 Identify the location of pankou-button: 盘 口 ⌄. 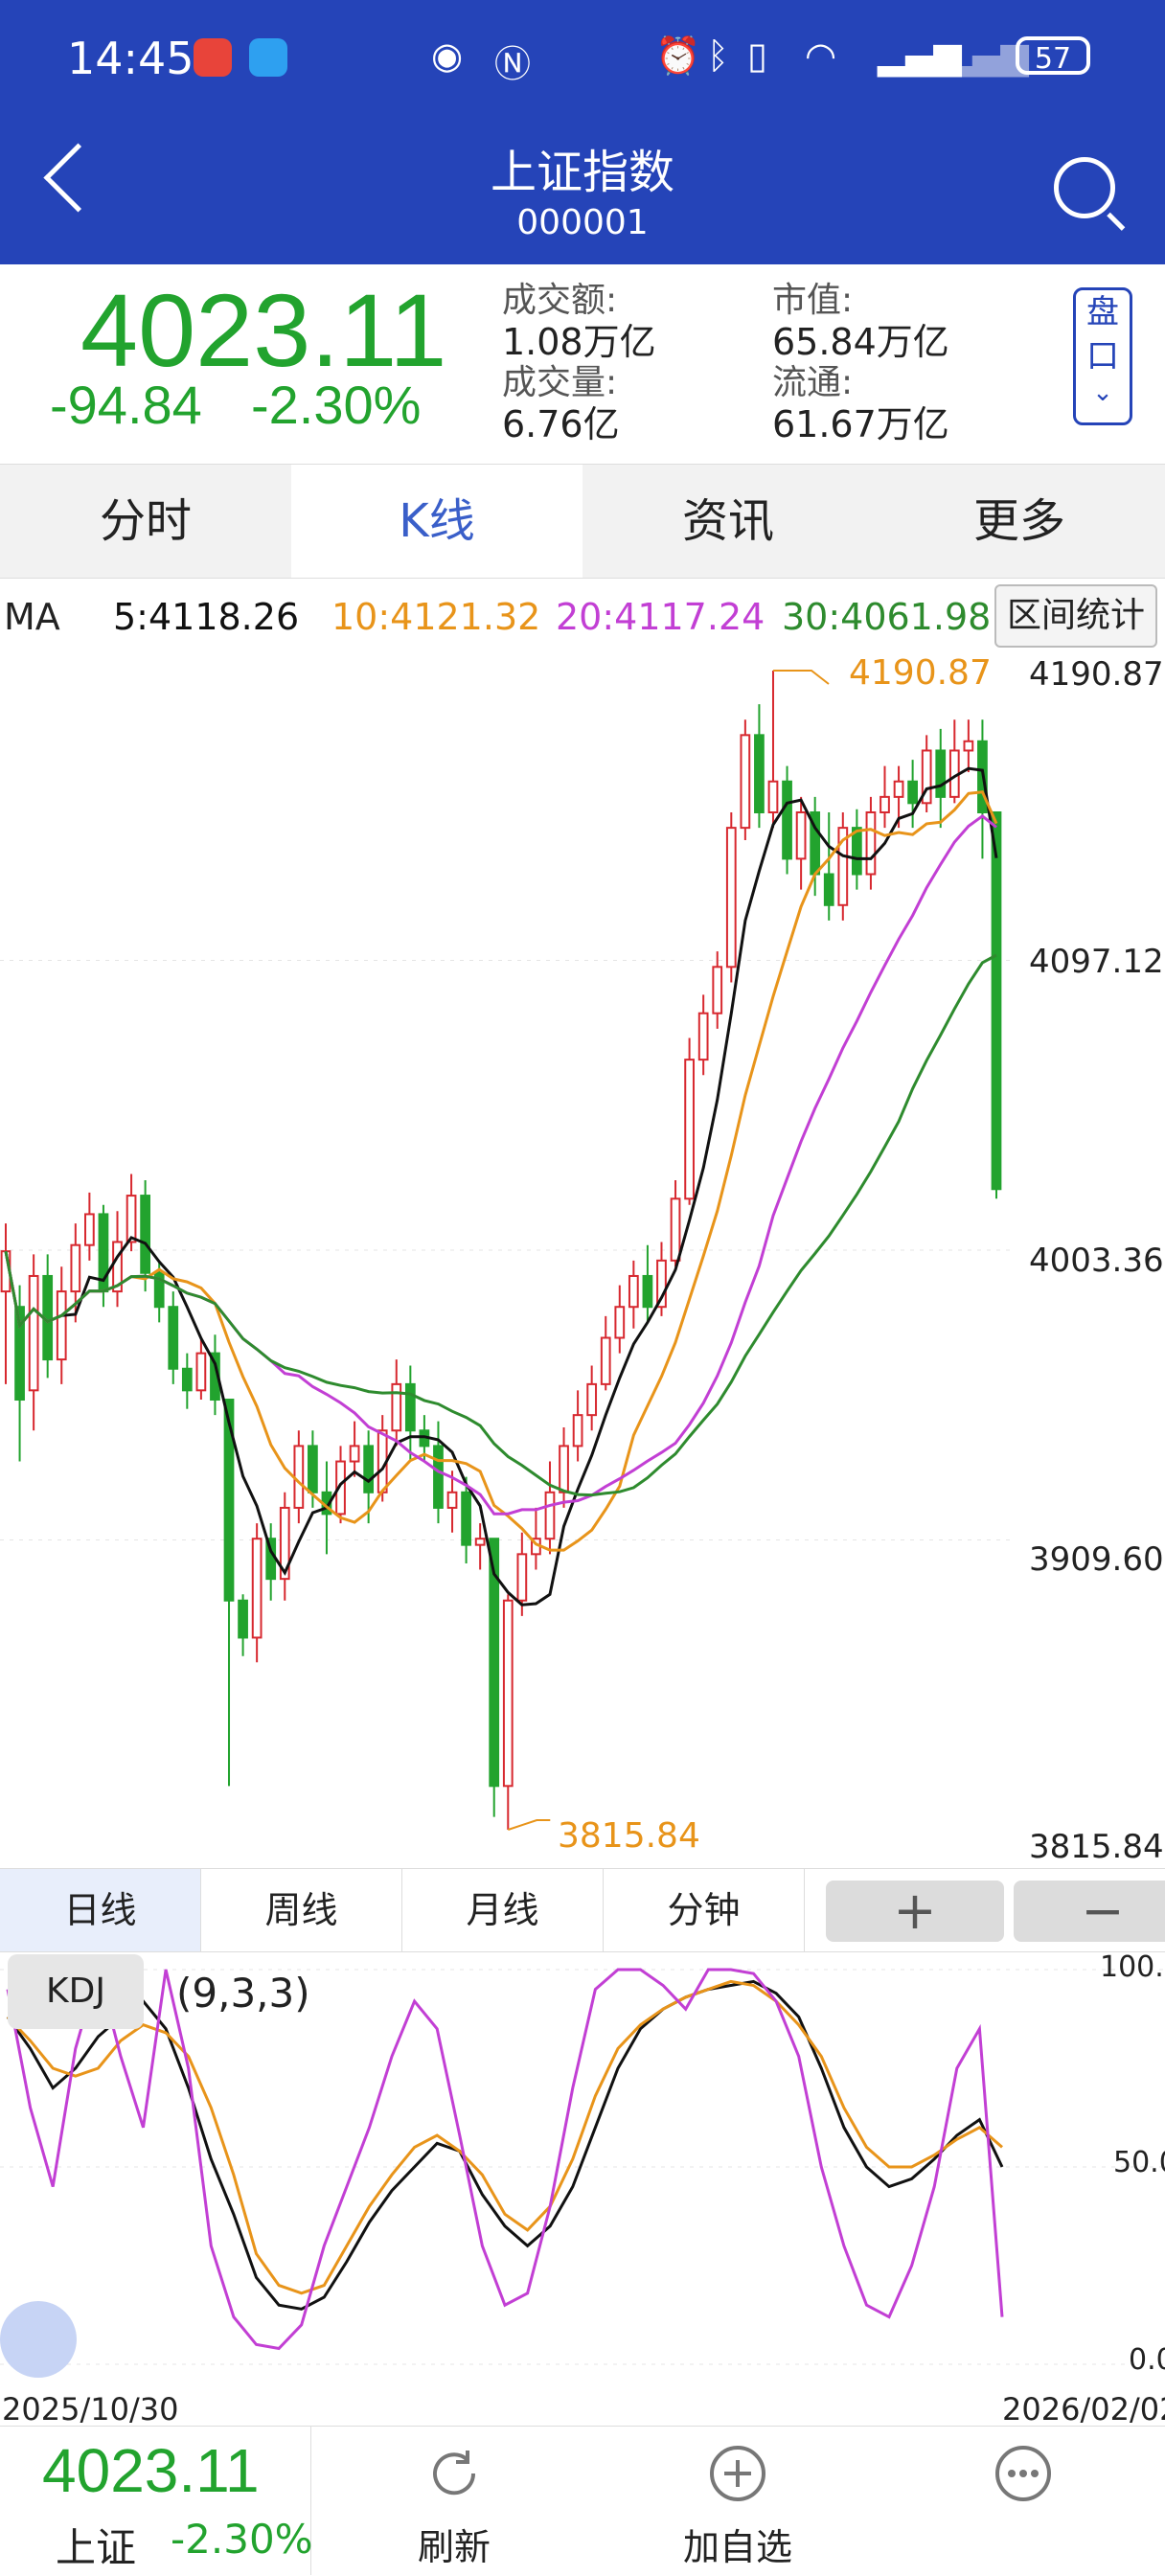
(1102, 356).